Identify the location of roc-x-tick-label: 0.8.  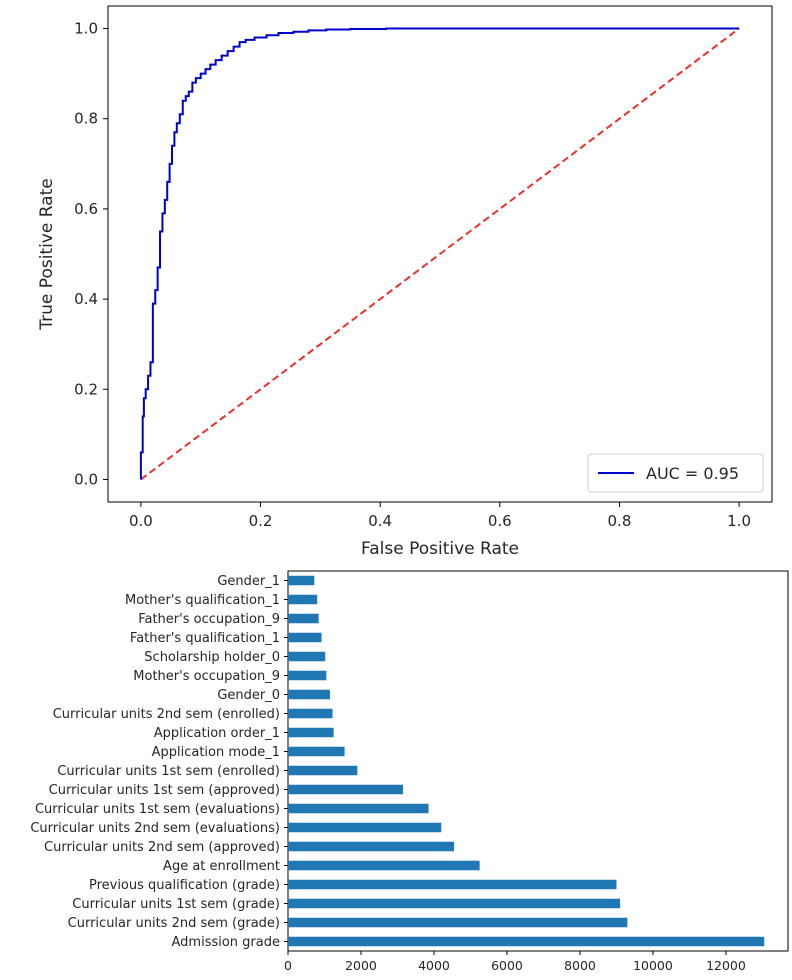
(620, 521).